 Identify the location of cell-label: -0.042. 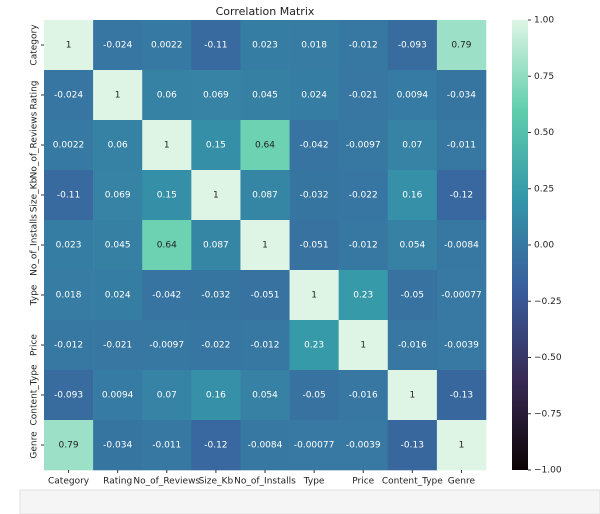
(314, 146).